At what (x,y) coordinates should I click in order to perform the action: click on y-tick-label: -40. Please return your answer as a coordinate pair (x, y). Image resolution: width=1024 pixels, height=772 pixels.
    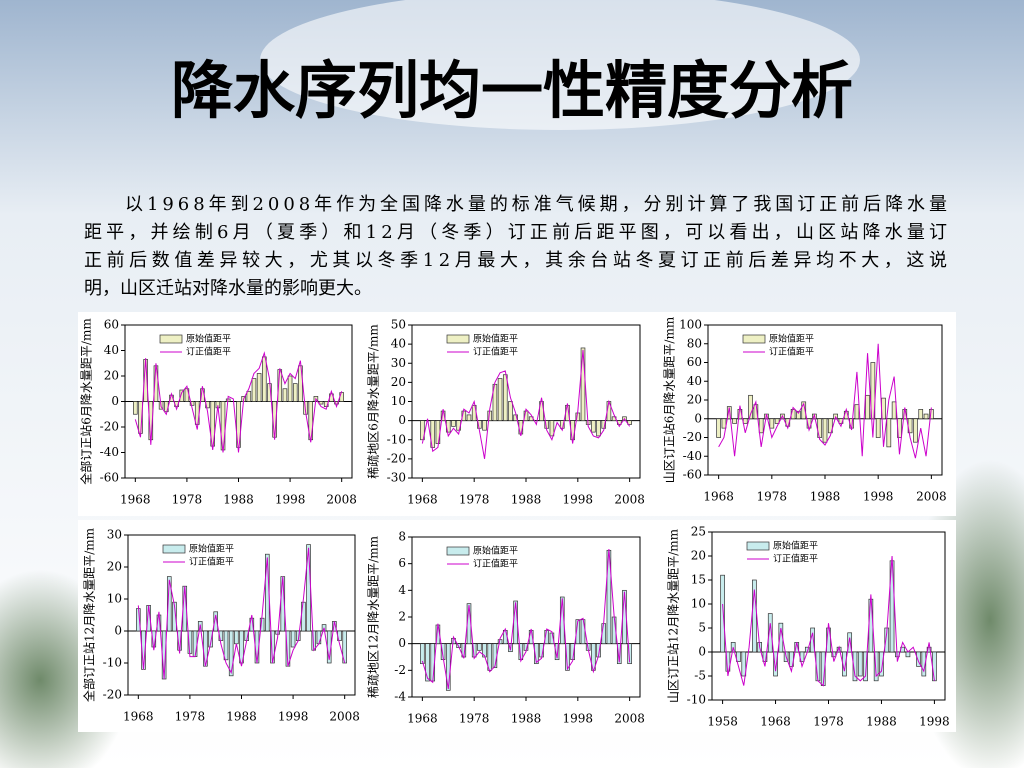
    Looking at the image, I should click on (109, 452).